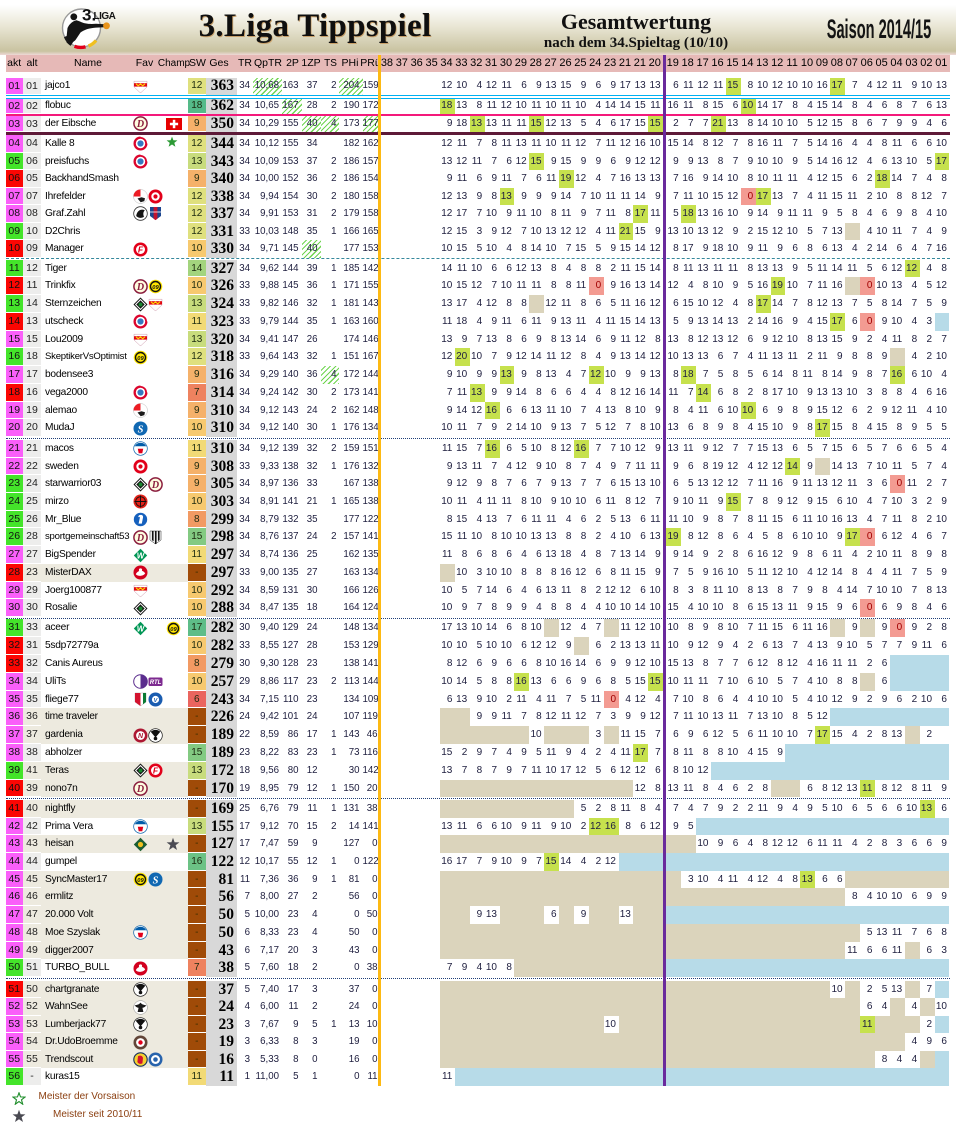  Describe the element at coordinates (156, 701) in the screenshot. I see `svg-text: V` at that location.